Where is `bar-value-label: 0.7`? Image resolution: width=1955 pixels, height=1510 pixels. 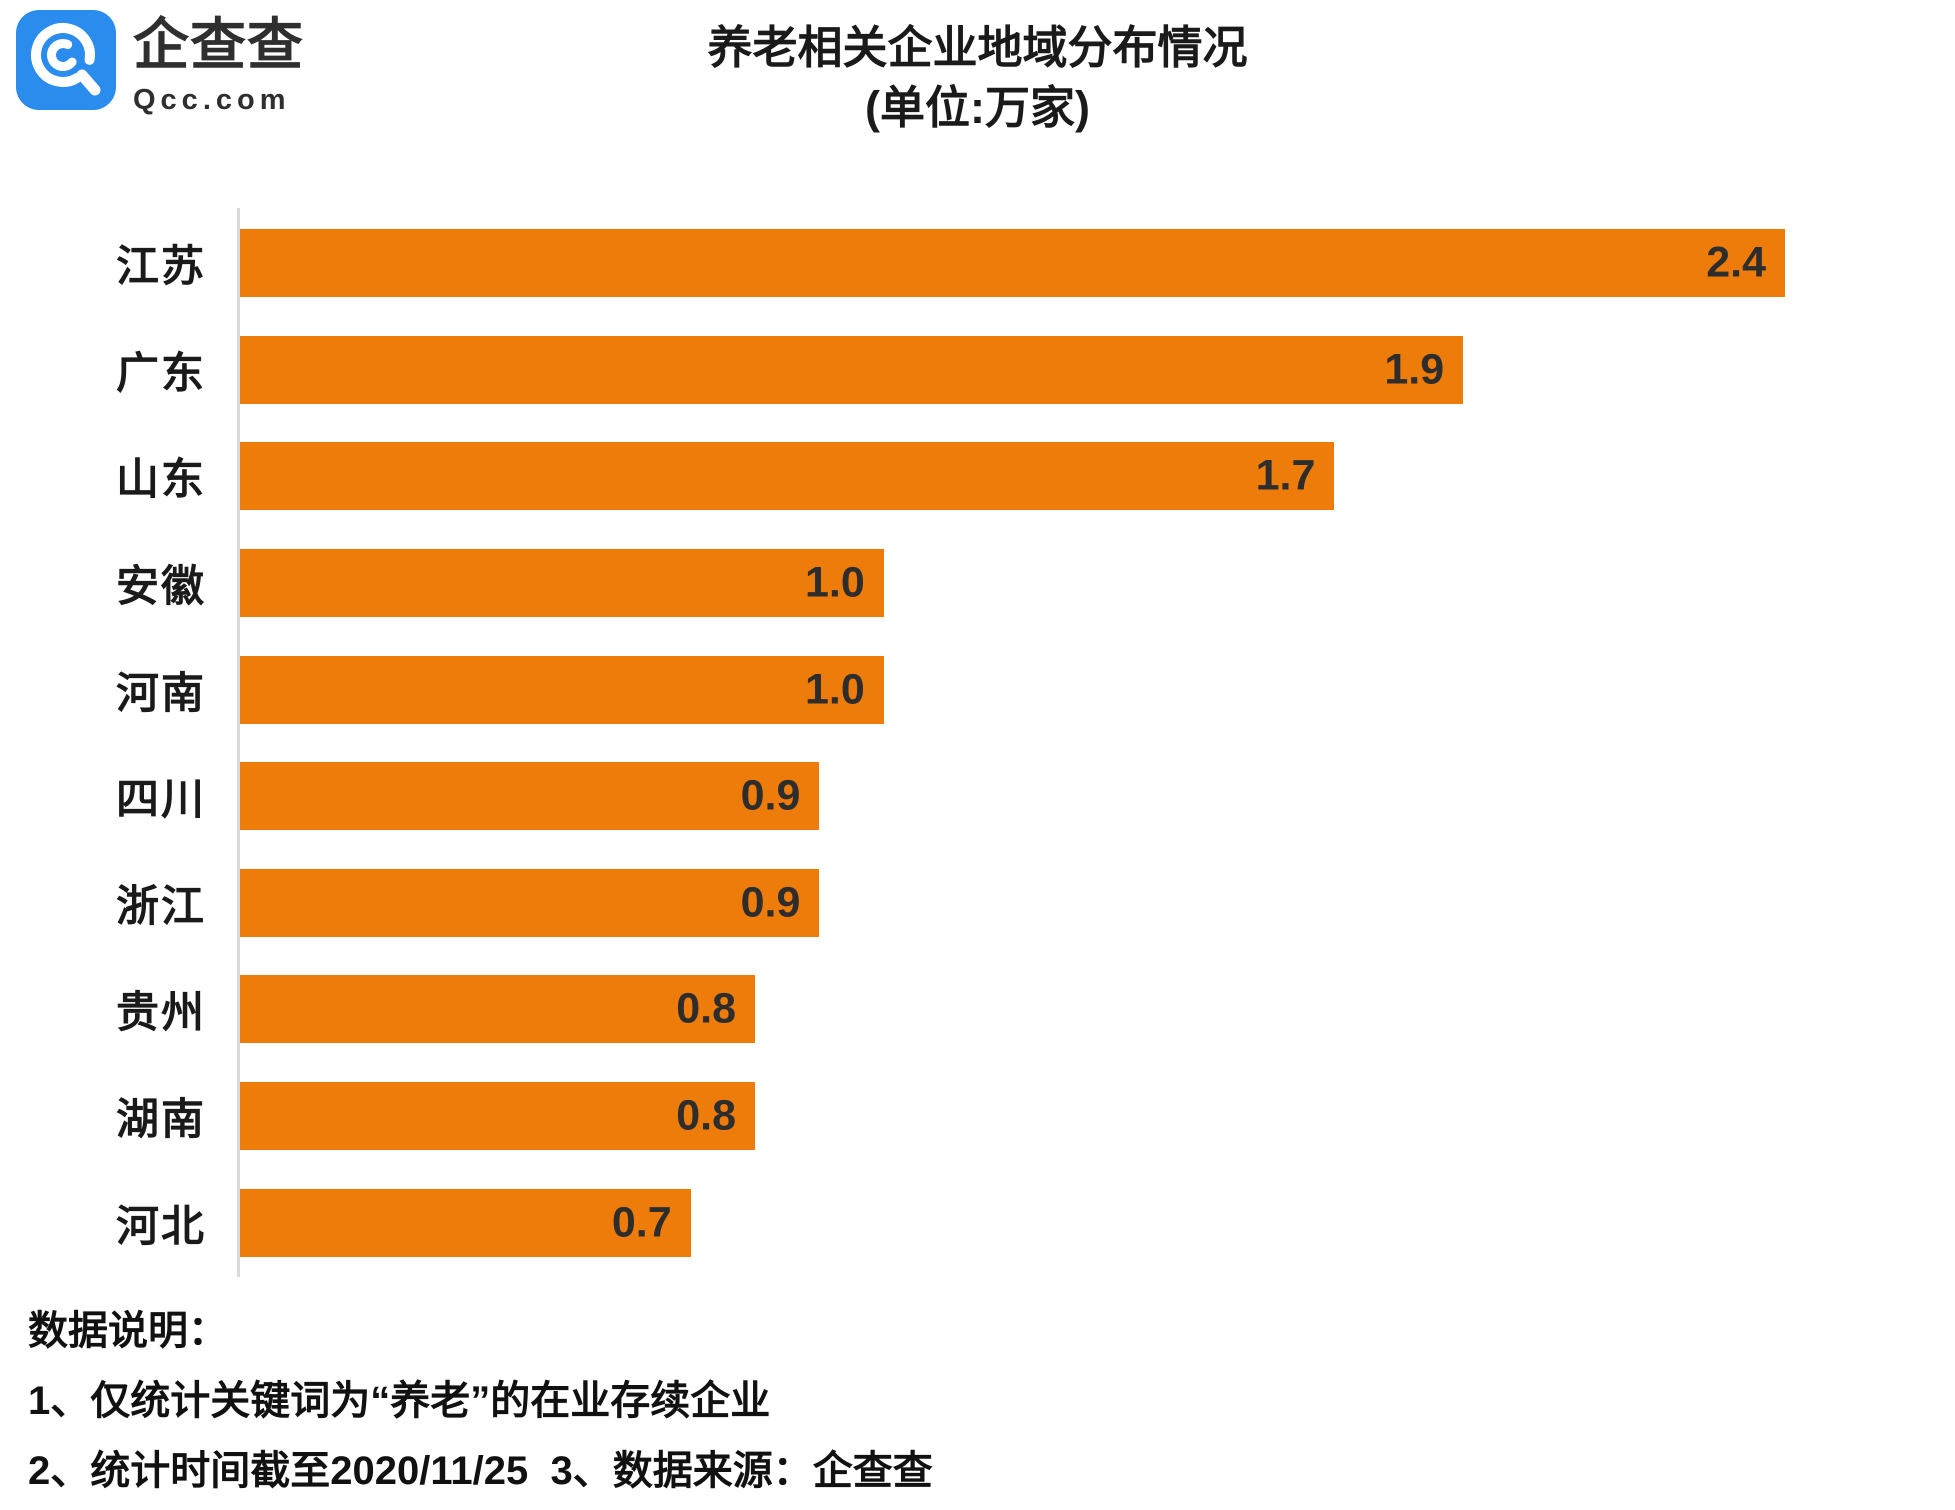
bar-value-label: 0.7 is located at coordinates (641, 1222).